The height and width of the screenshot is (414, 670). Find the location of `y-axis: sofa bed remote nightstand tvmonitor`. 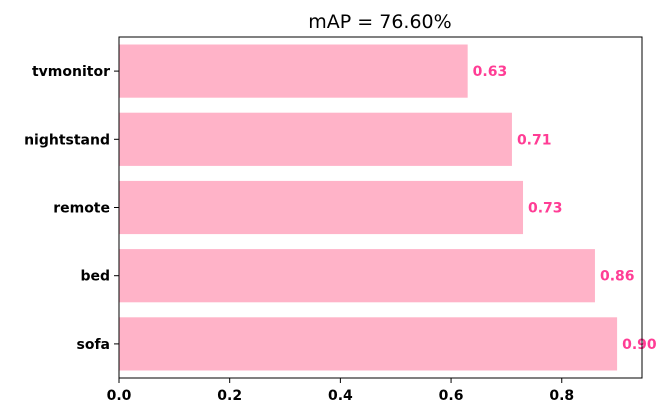

y-axis: sofa bed remote nightstand tvmonitor is located at coordinates (71, 208).